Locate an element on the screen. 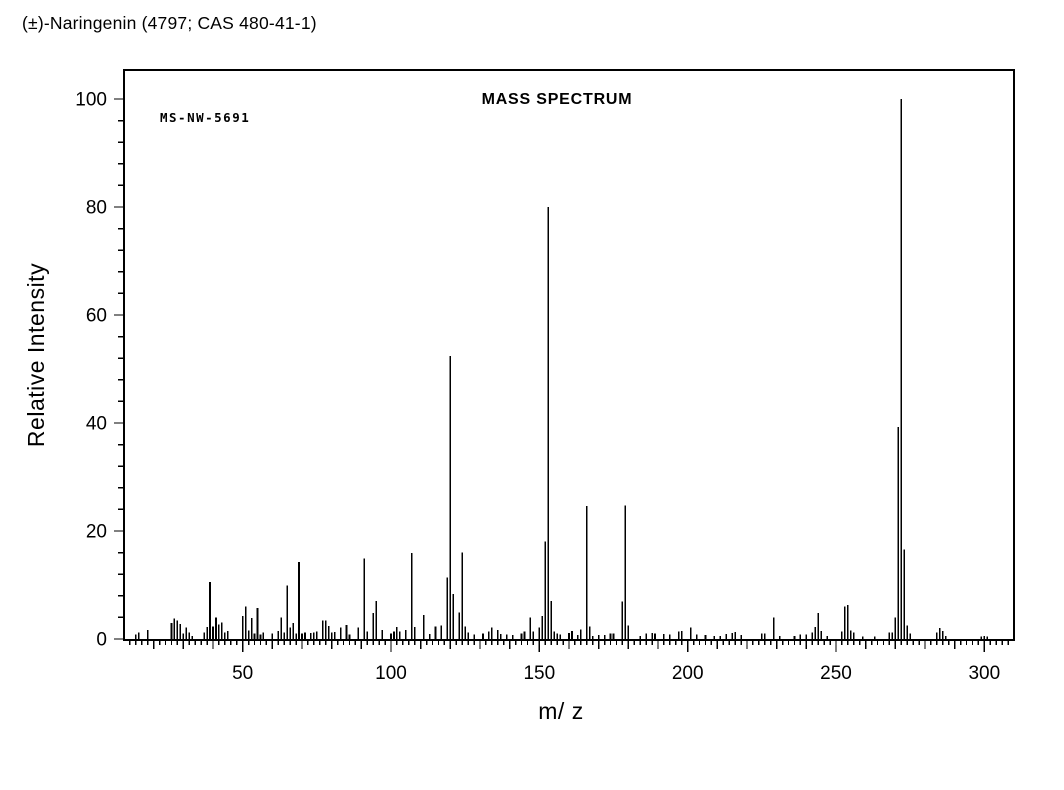 Image resolution: width=1064 pixels, height=790 pixels. x-tick-label: 100 is located at coordinates (391, 673).